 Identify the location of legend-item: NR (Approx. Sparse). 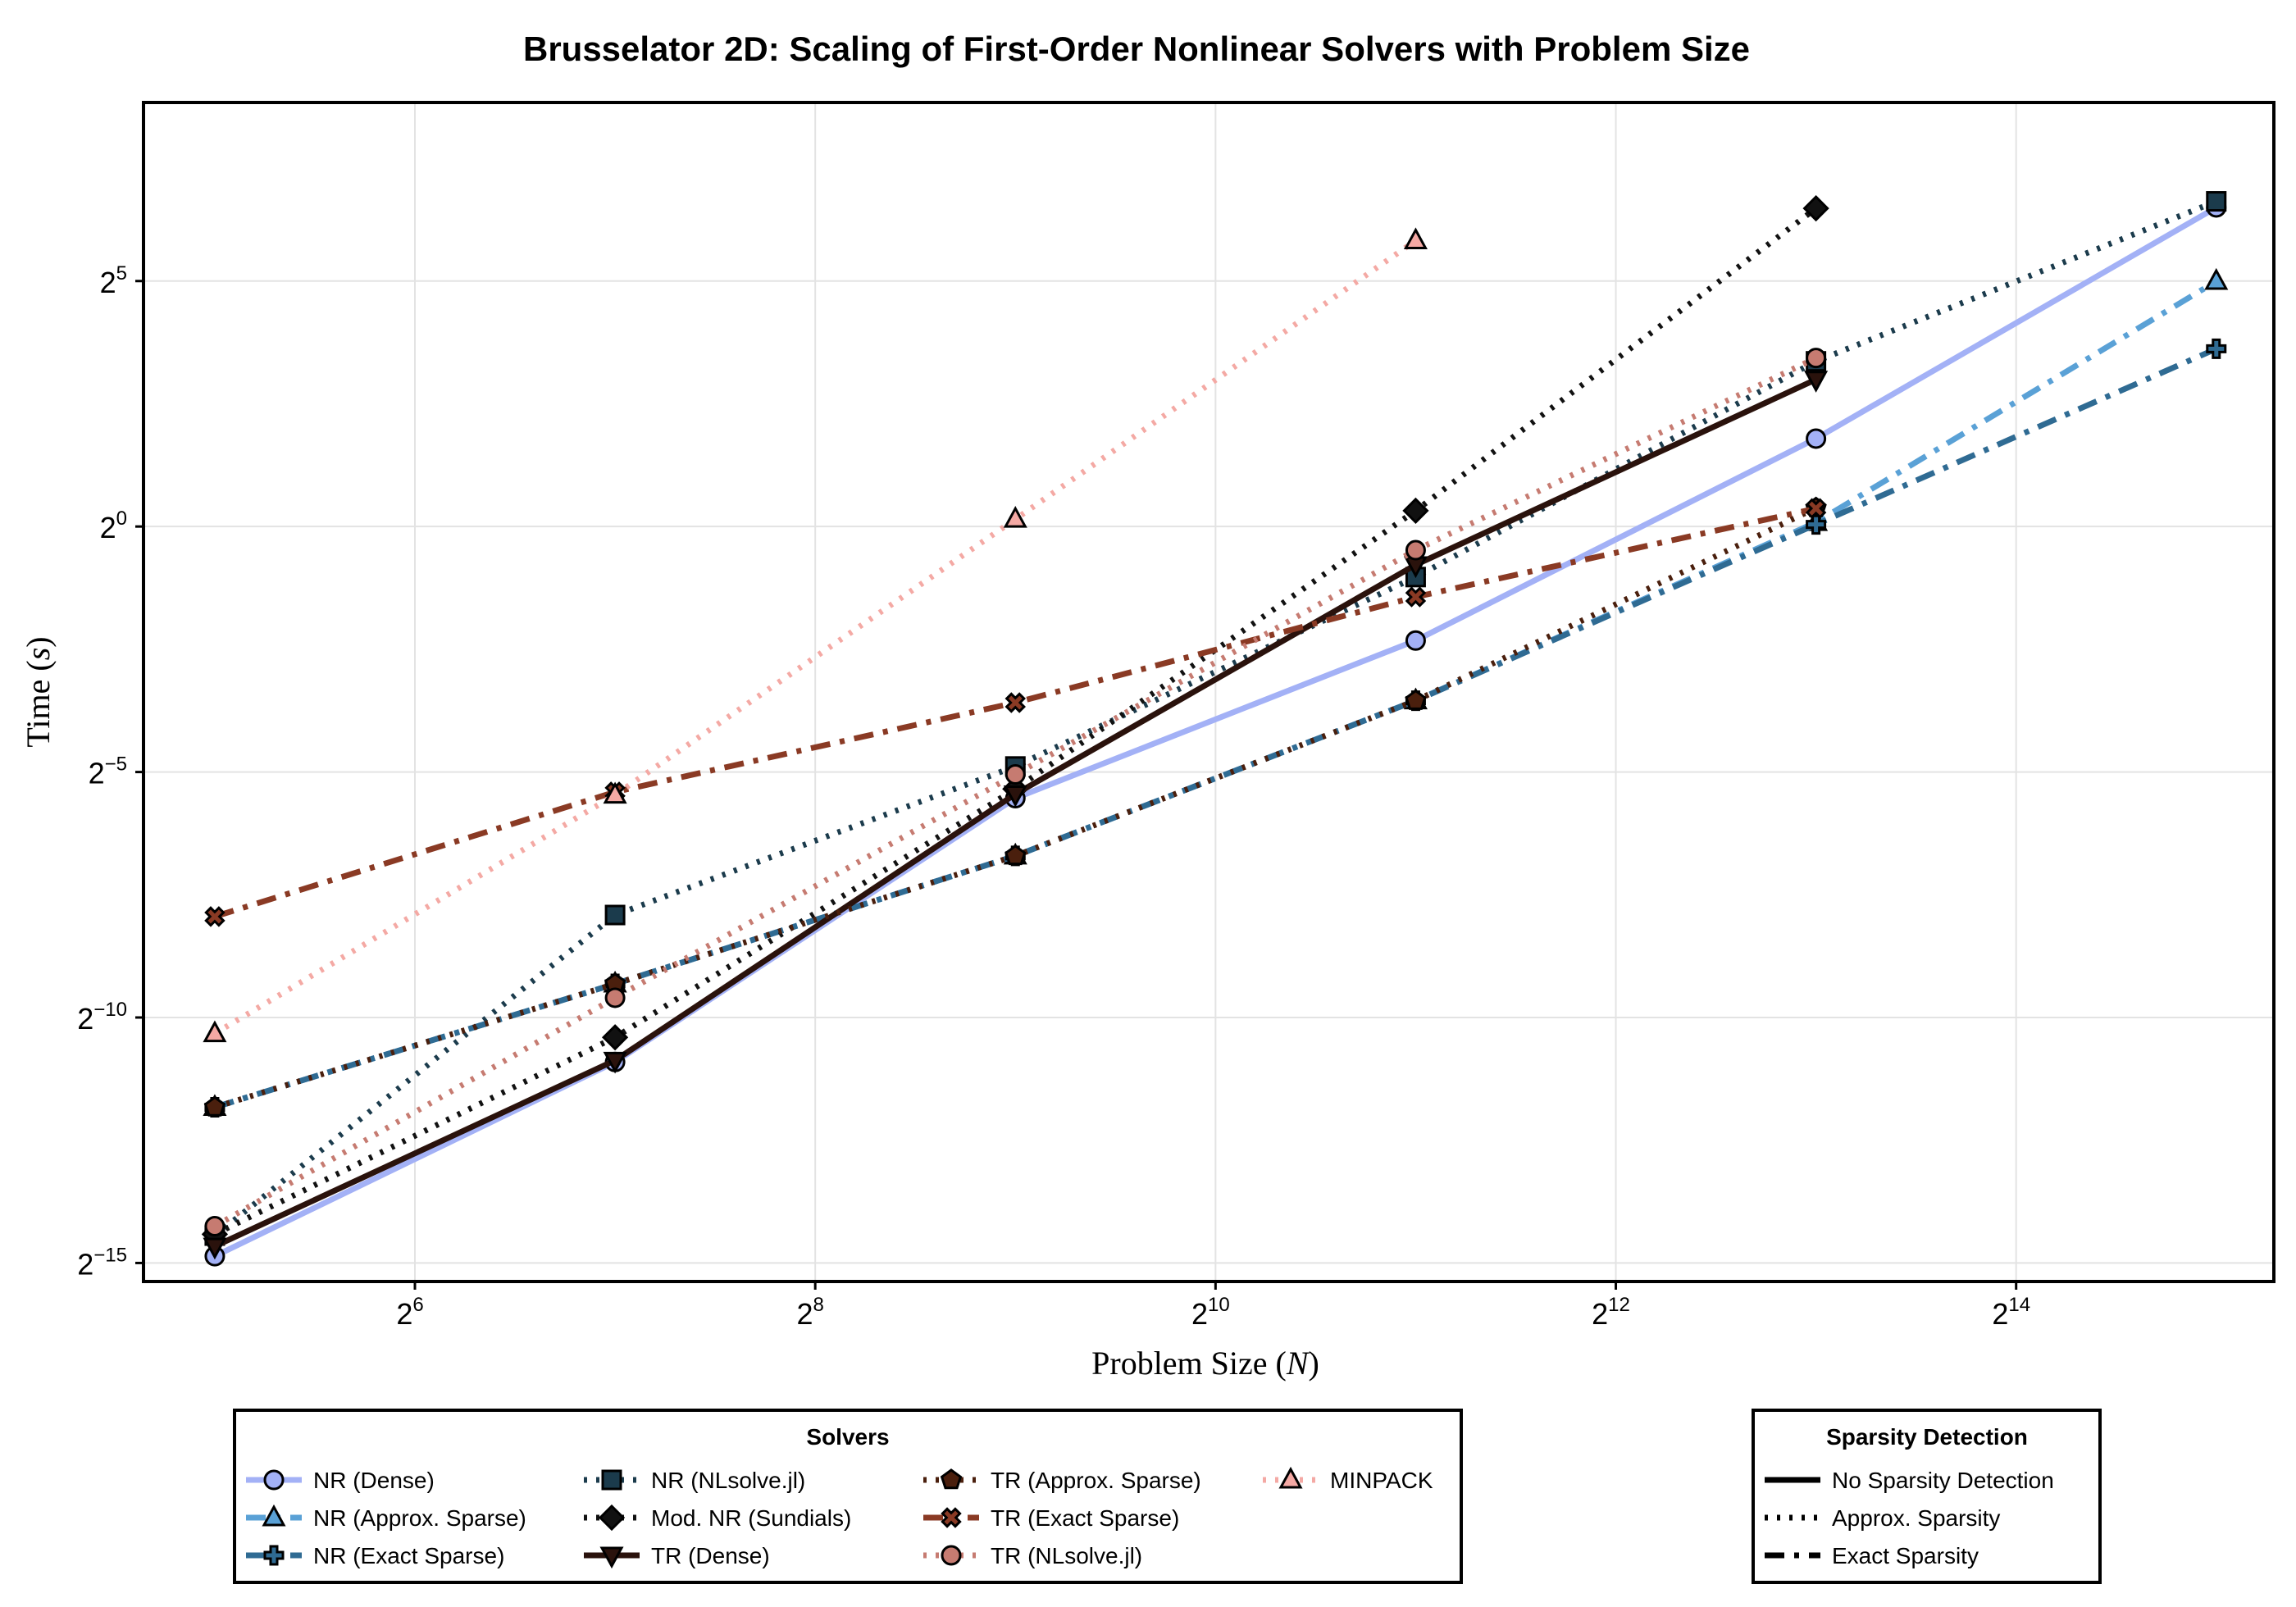
(386, 1517).